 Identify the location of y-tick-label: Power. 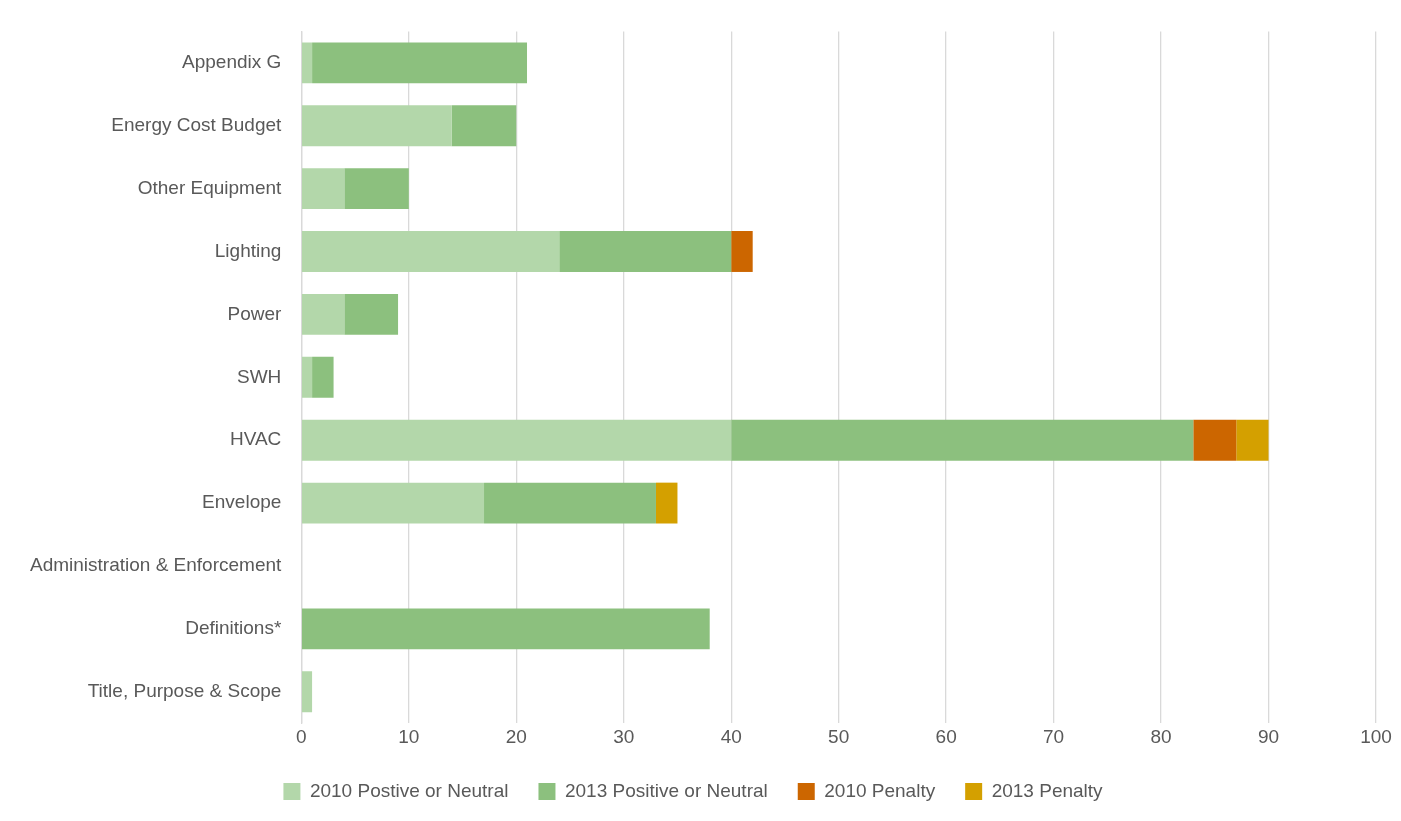
(254, 313).